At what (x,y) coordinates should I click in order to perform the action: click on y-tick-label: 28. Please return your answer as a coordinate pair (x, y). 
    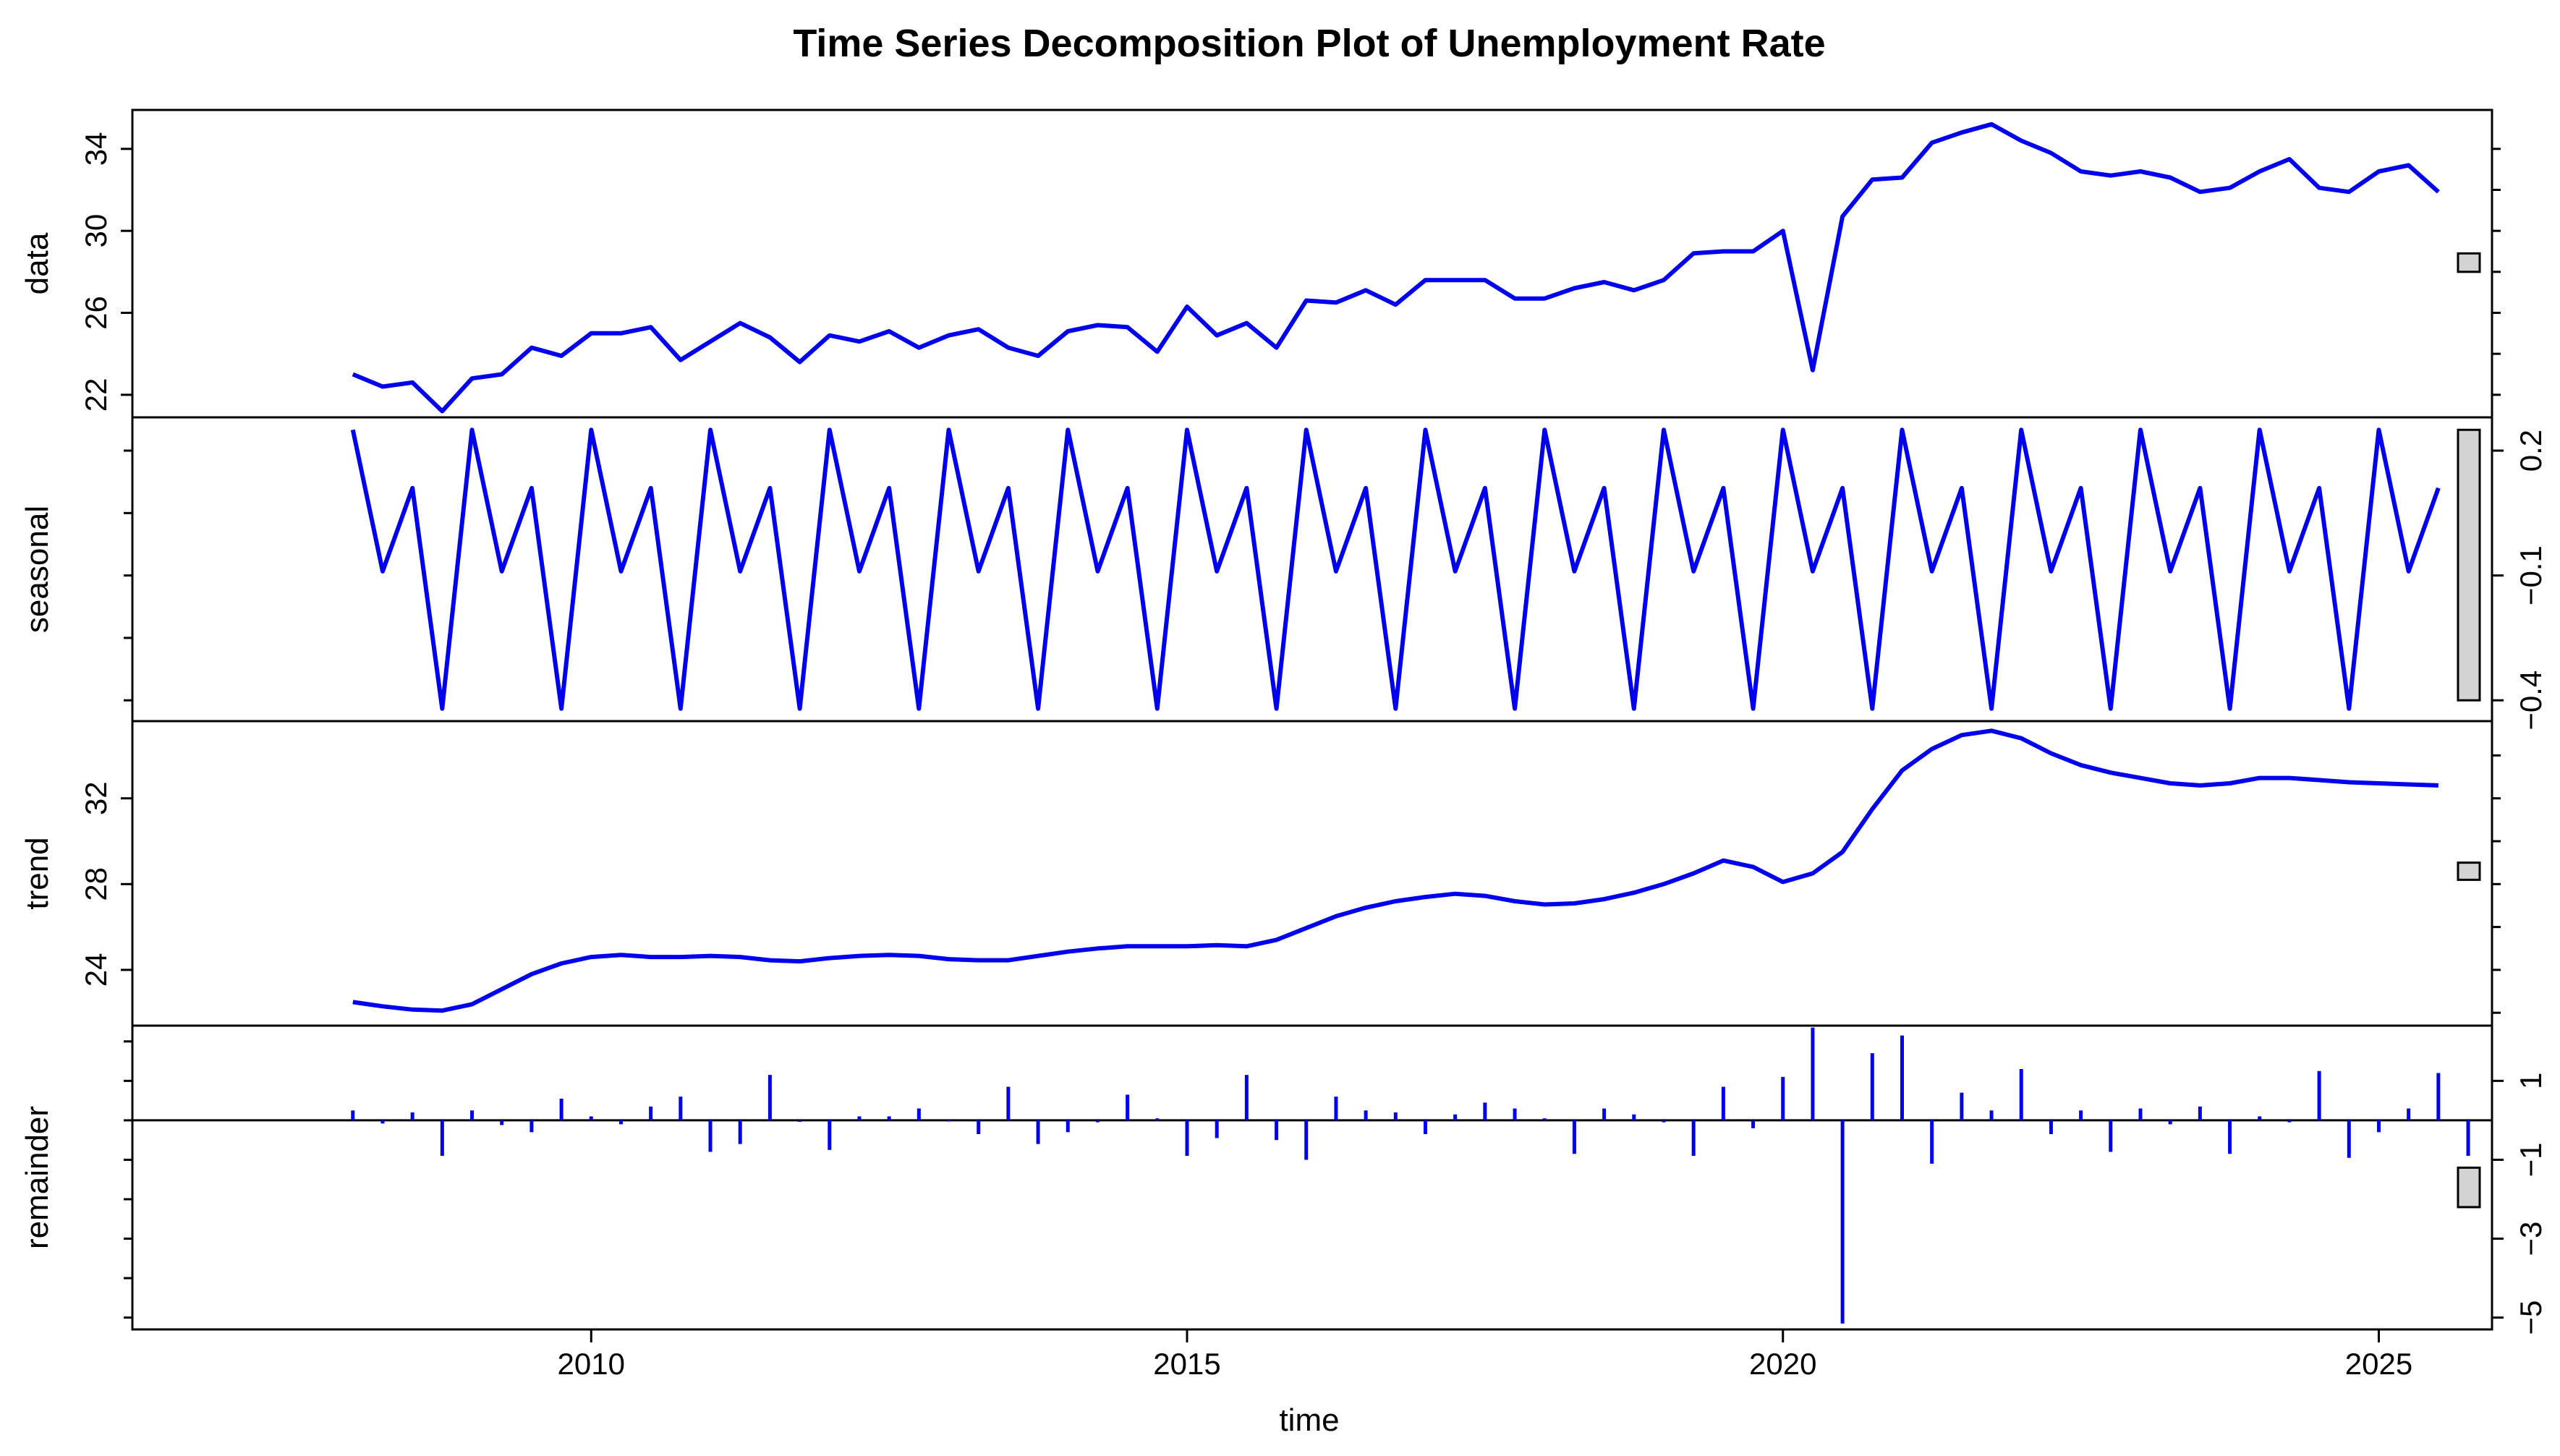
    Looking at the image, I should click on (96, 884).